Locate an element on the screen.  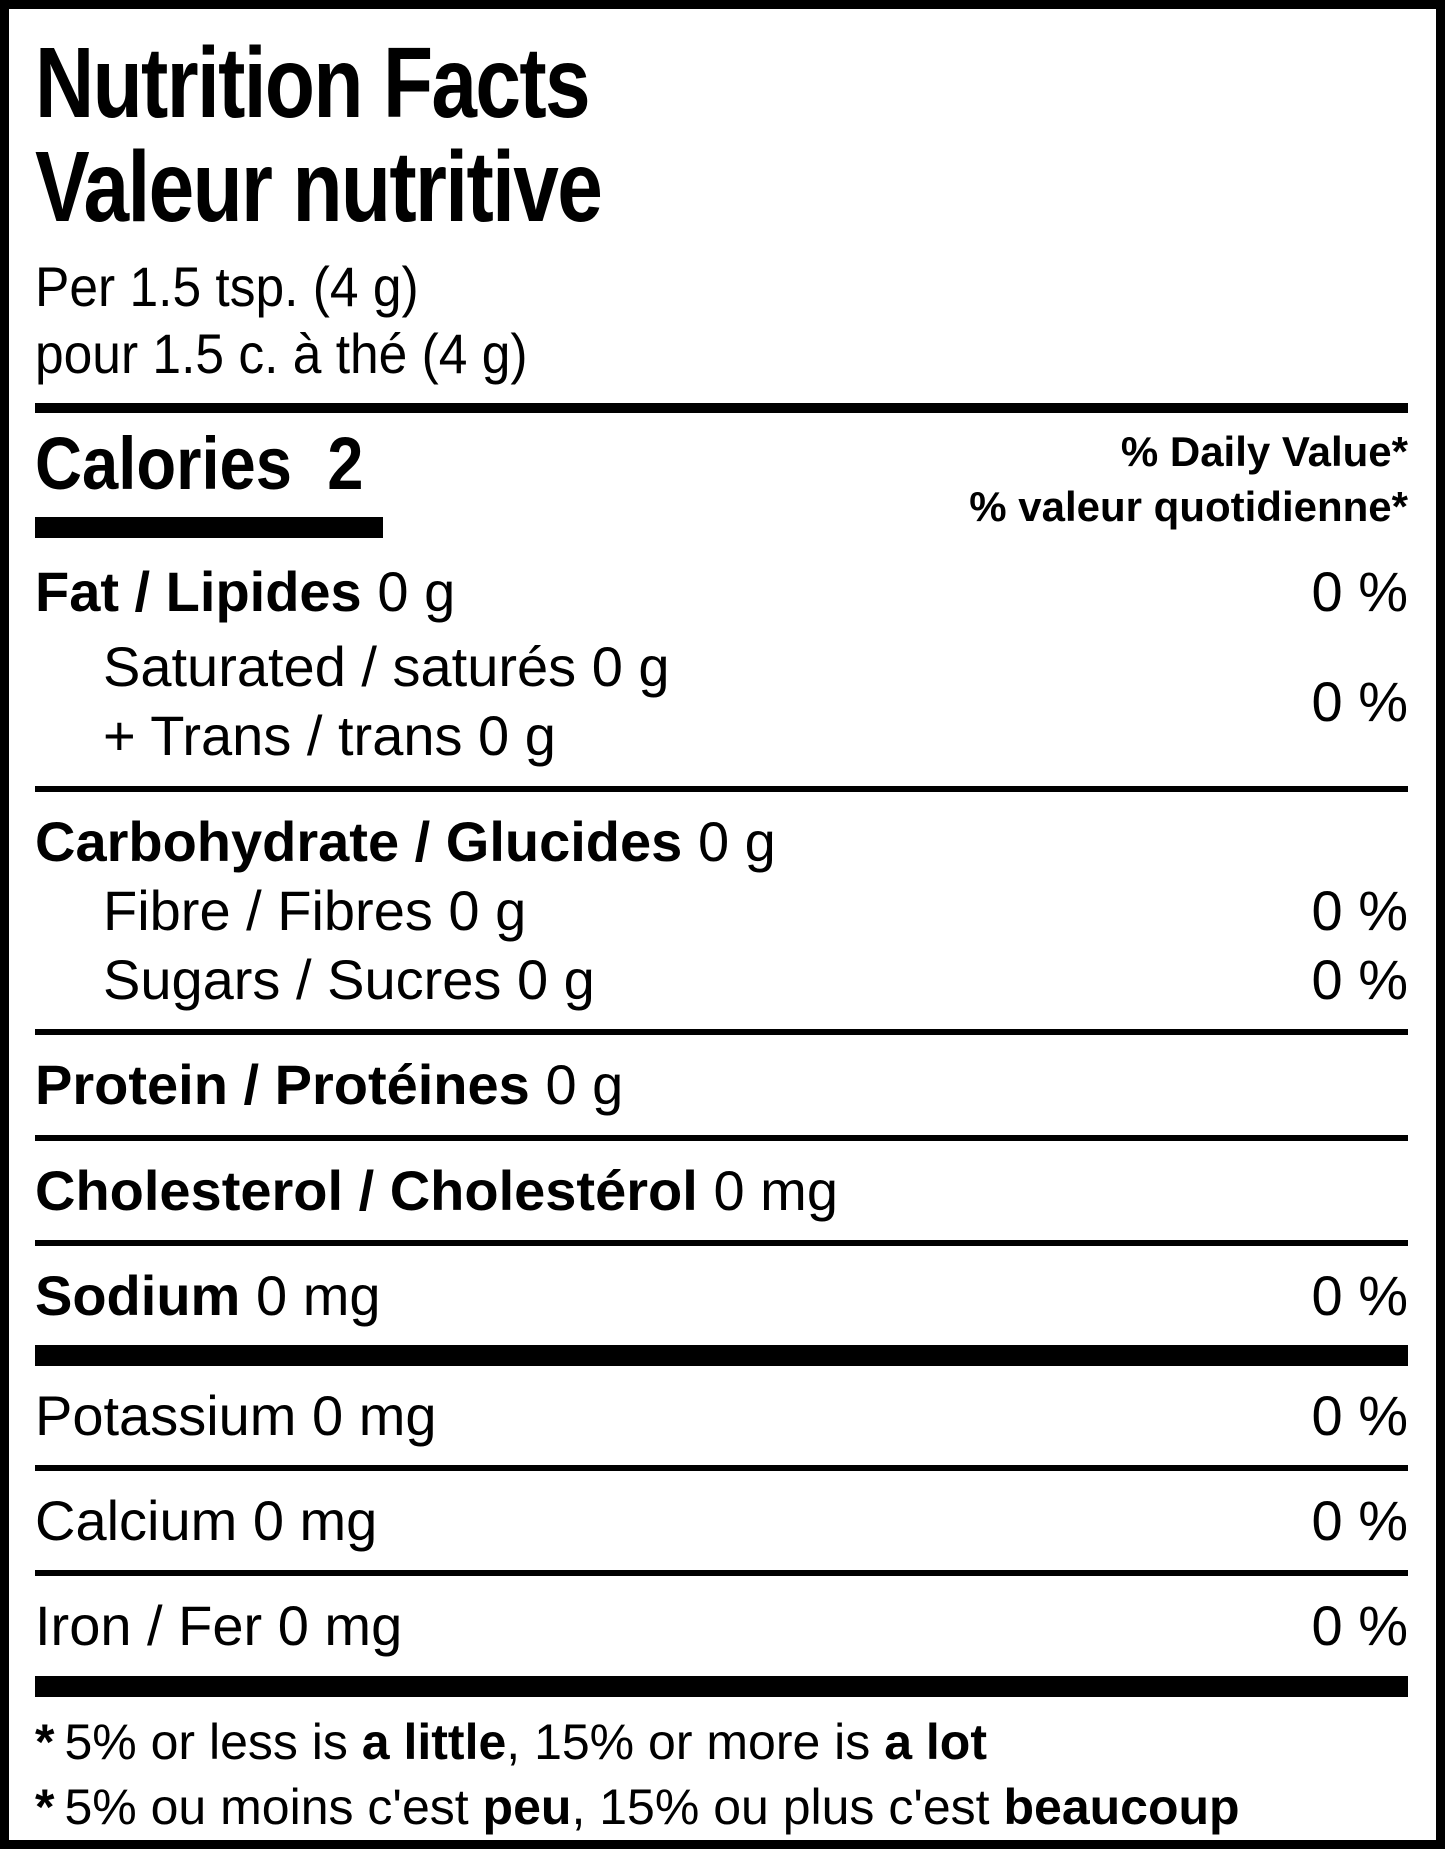
footnote-french-part2: , 15% ou plus c'est is located at coordinates (787, 1806).